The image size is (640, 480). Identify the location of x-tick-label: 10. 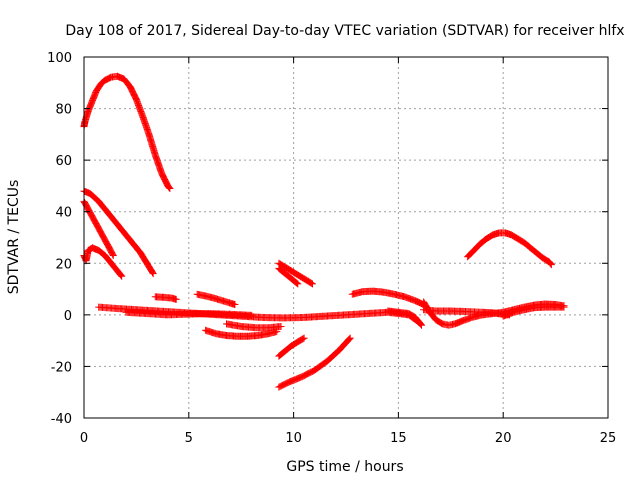
(293, 438).